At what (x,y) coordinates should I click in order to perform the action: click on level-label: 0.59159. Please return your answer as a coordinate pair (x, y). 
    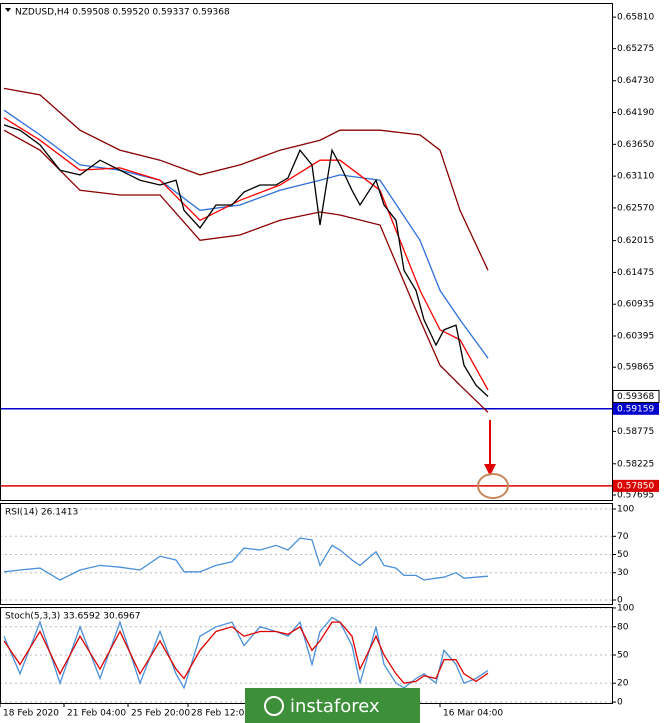
    Looking at the image, I should click on (635, 409).